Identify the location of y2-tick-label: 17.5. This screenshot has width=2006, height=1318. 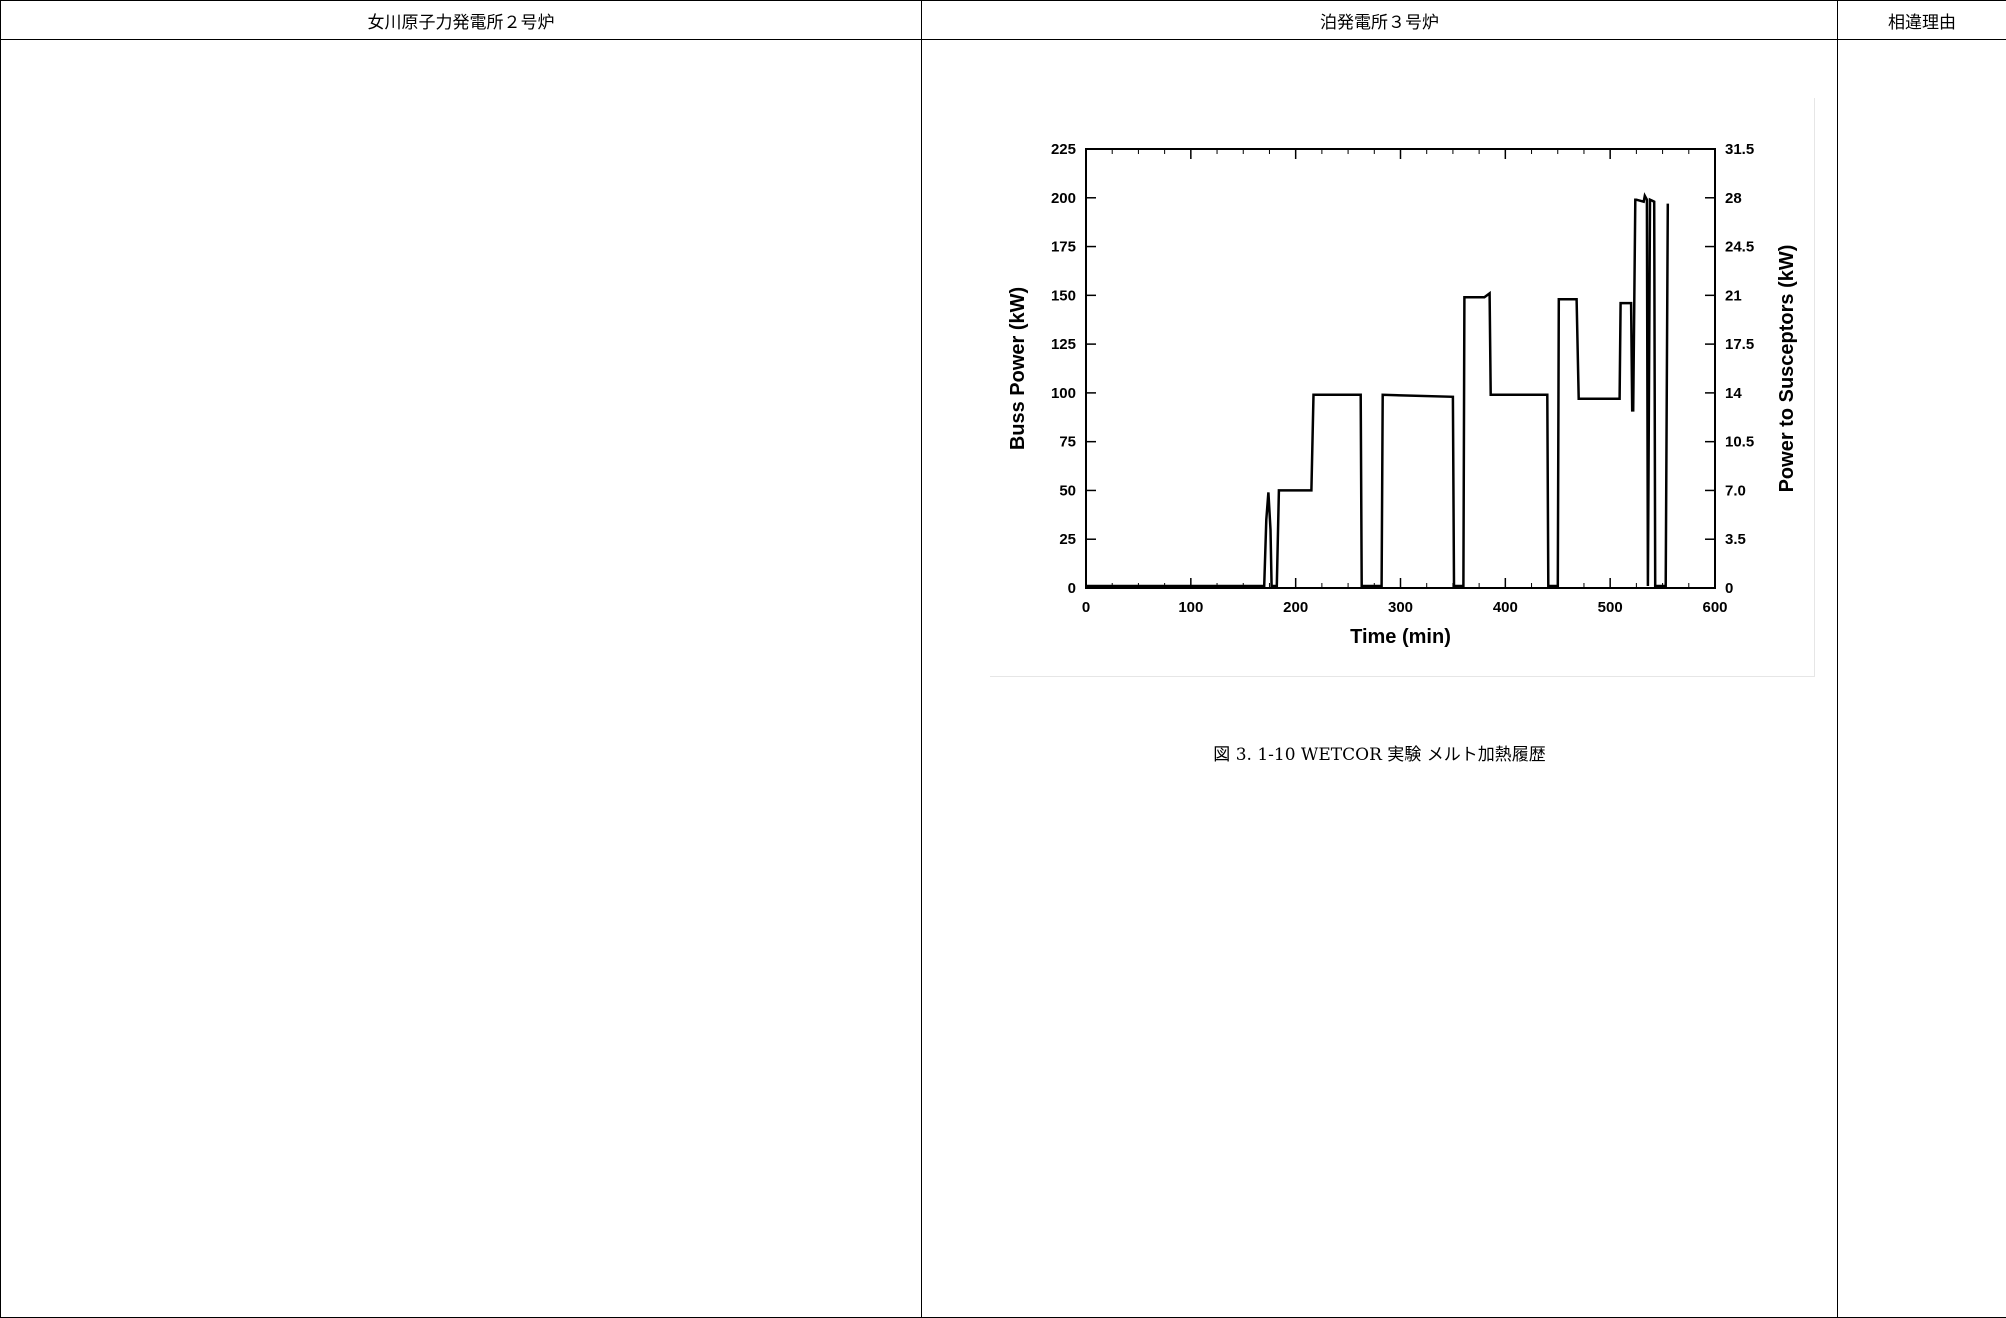
(1739, 344).